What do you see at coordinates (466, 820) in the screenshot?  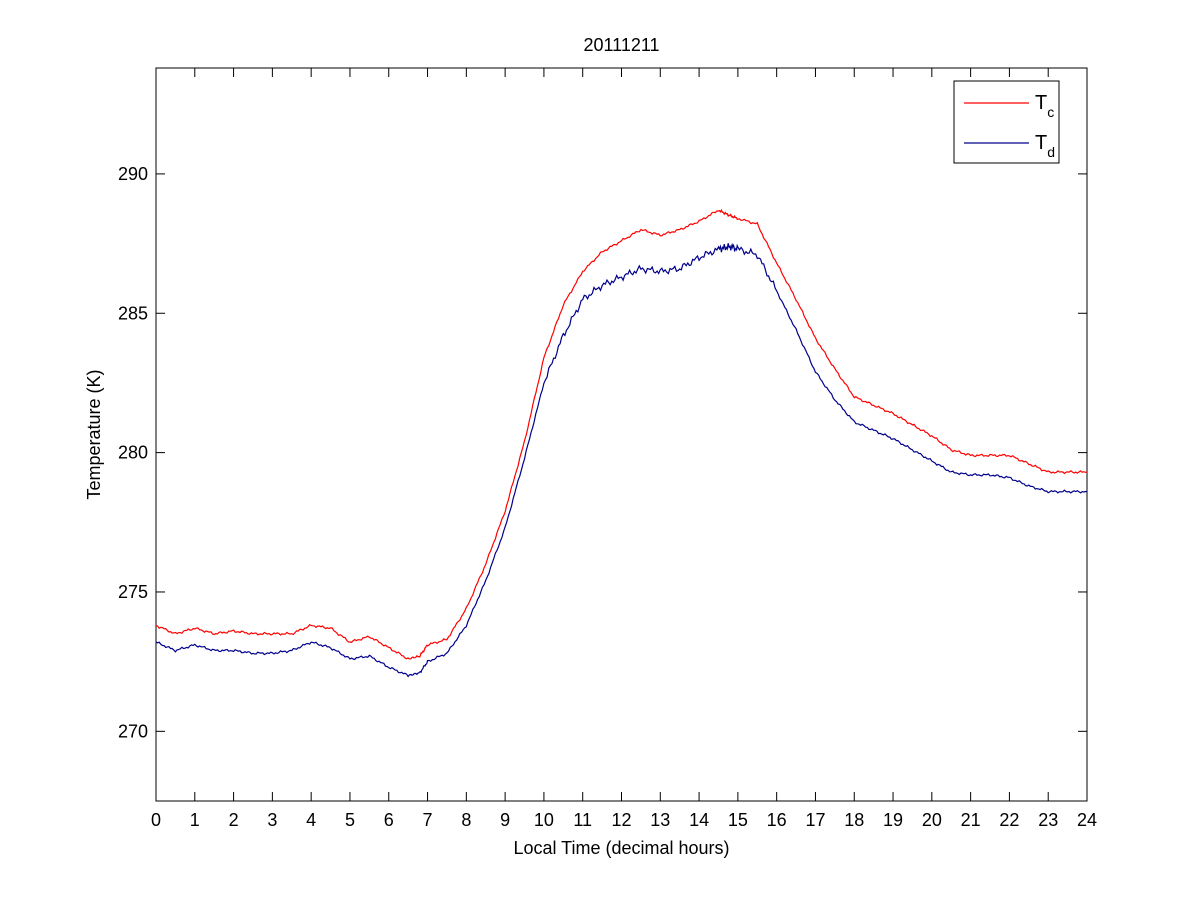 I see `x-tick-label: 8` at bounding box center [466, 820].